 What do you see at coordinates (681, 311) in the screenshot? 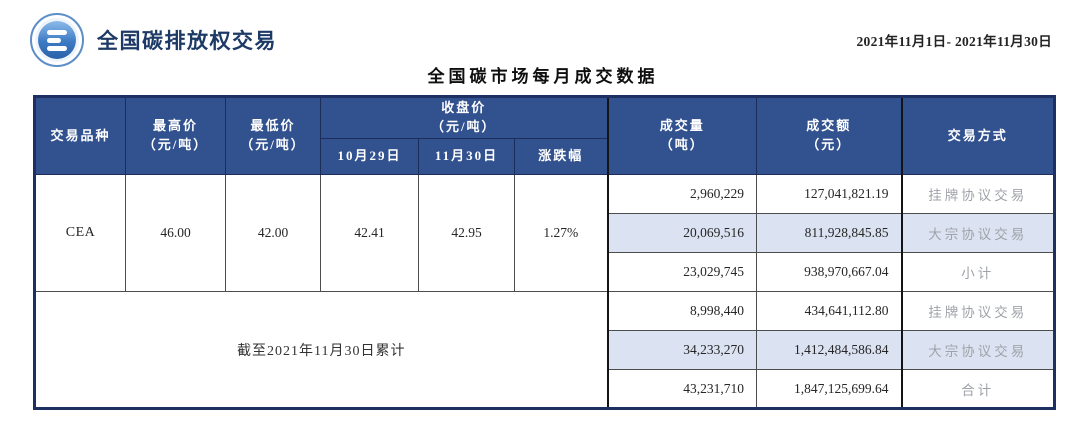
I see `volume-cell: 8,998,440` at bounding box center [681, 311].